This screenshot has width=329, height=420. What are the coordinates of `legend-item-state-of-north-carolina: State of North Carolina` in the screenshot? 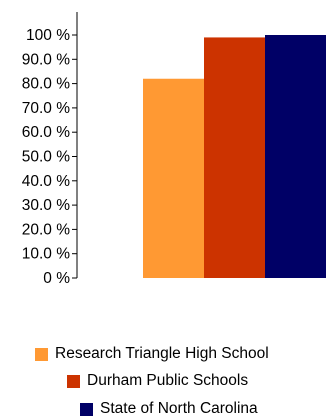 It's located at (169, 409).